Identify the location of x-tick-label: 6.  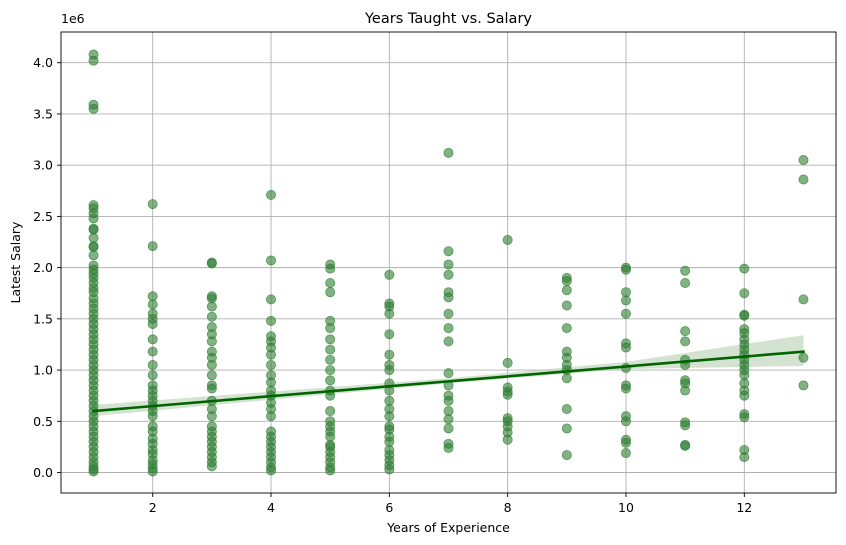
(389, 507).